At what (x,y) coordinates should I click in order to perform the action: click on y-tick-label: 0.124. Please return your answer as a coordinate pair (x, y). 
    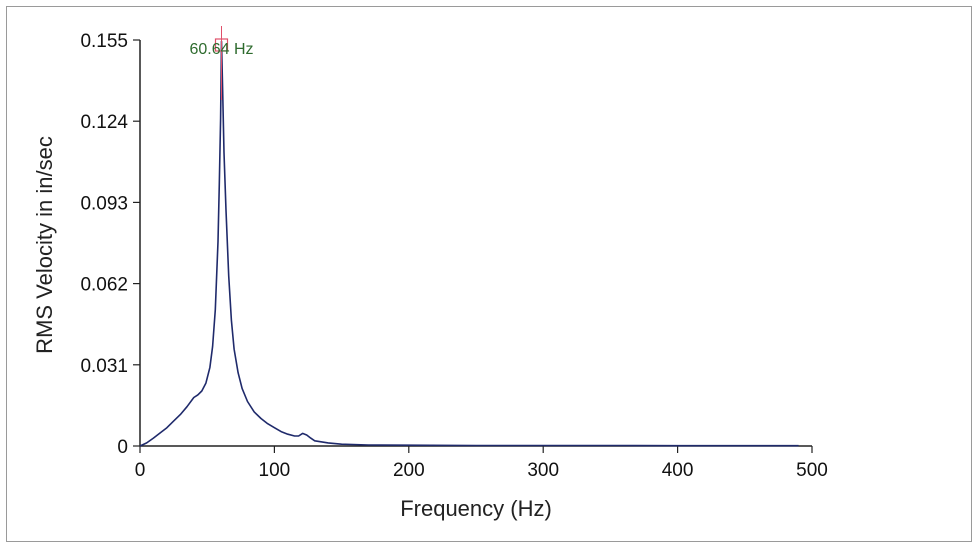
    Looking at the image, I should click on (104, 122).